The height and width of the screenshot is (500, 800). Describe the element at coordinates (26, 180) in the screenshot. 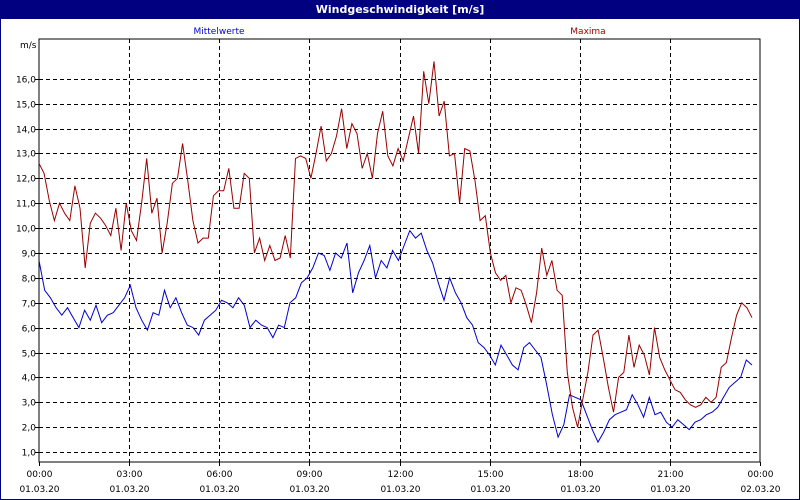

I see `y-tick-label: 12,0` at that location.